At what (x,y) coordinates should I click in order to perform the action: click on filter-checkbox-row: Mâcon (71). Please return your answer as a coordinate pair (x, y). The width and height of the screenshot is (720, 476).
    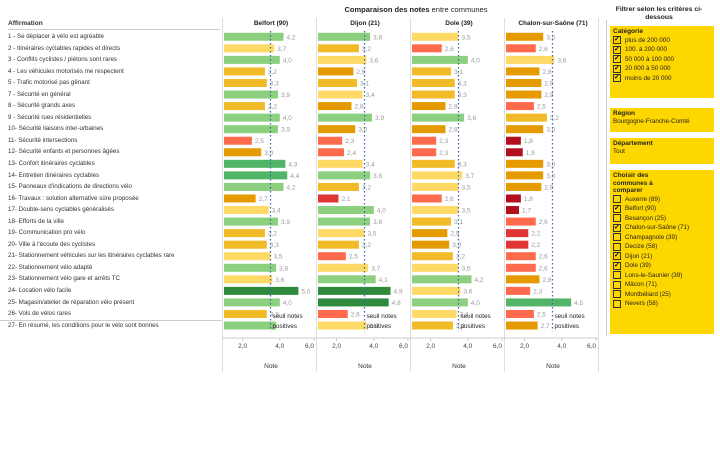
    Looking at the image, I should click on (662, 285).